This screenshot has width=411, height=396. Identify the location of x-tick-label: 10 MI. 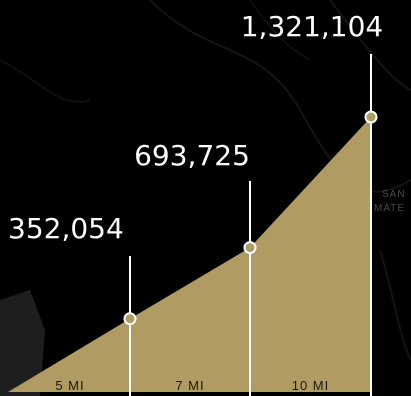
(311, 385).